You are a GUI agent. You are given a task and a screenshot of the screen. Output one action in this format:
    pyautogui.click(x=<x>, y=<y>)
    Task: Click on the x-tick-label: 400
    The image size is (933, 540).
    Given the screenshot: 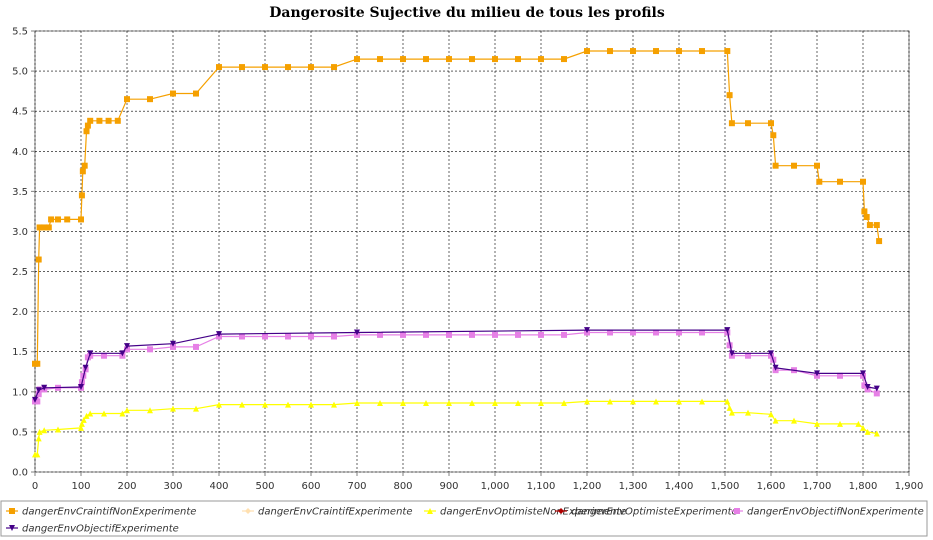 What is the action you would take?
    pyautogui.click(x=218, y=486)
    